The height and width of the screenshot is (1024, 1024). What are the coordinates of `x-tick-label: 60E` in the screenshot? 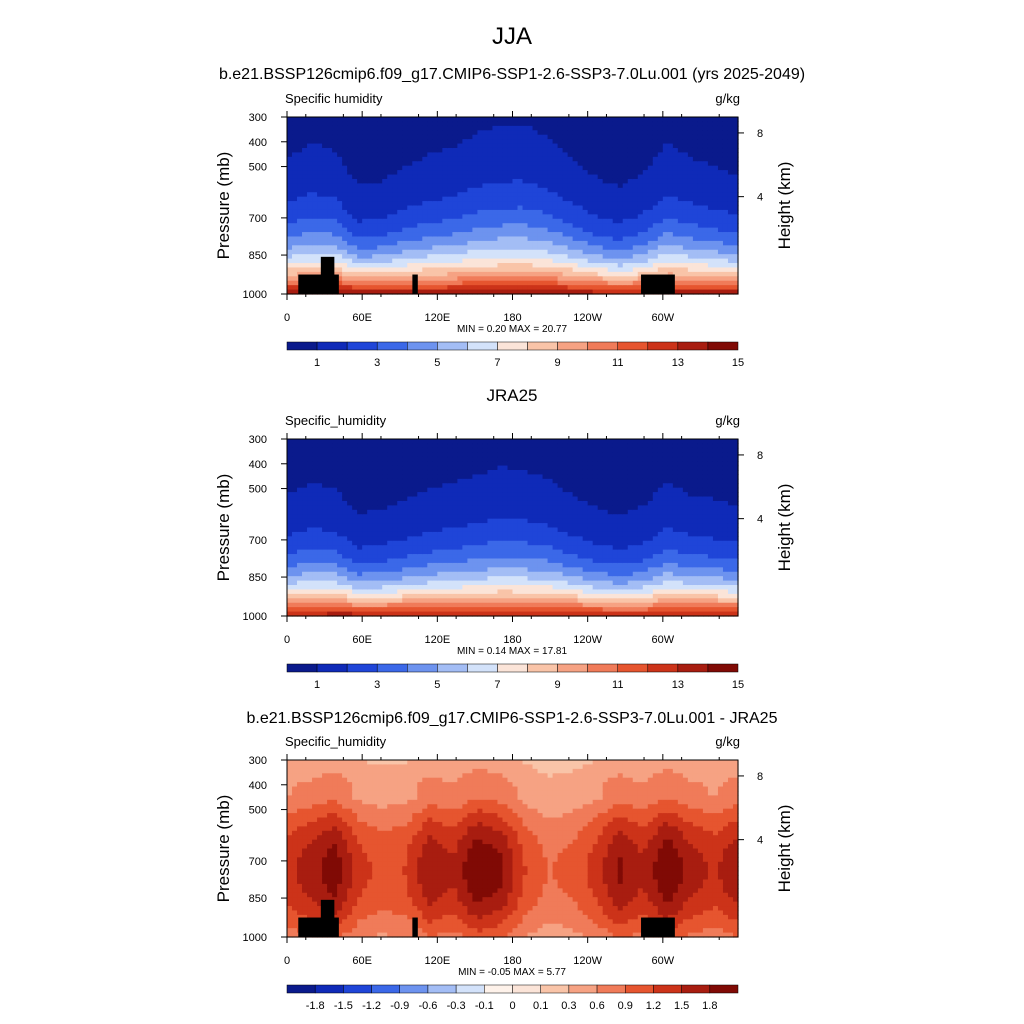 It's located at (362, 961).